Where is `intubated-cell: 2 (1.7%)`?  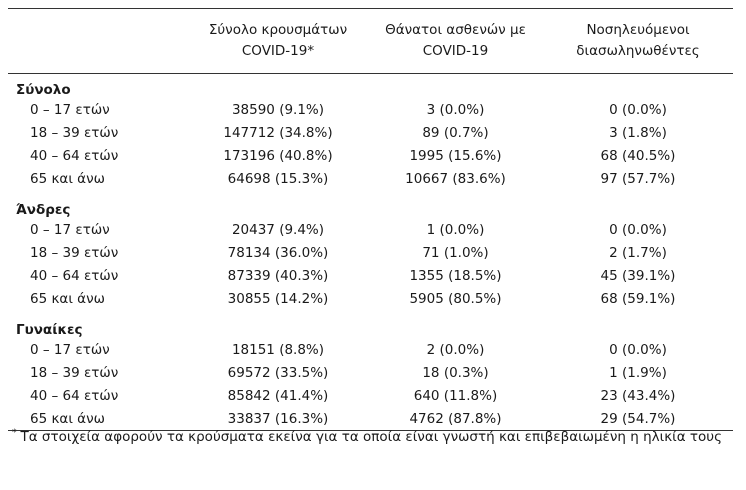 intubated-cell: 2 (1.7%) is located at coordinates (638, 252).